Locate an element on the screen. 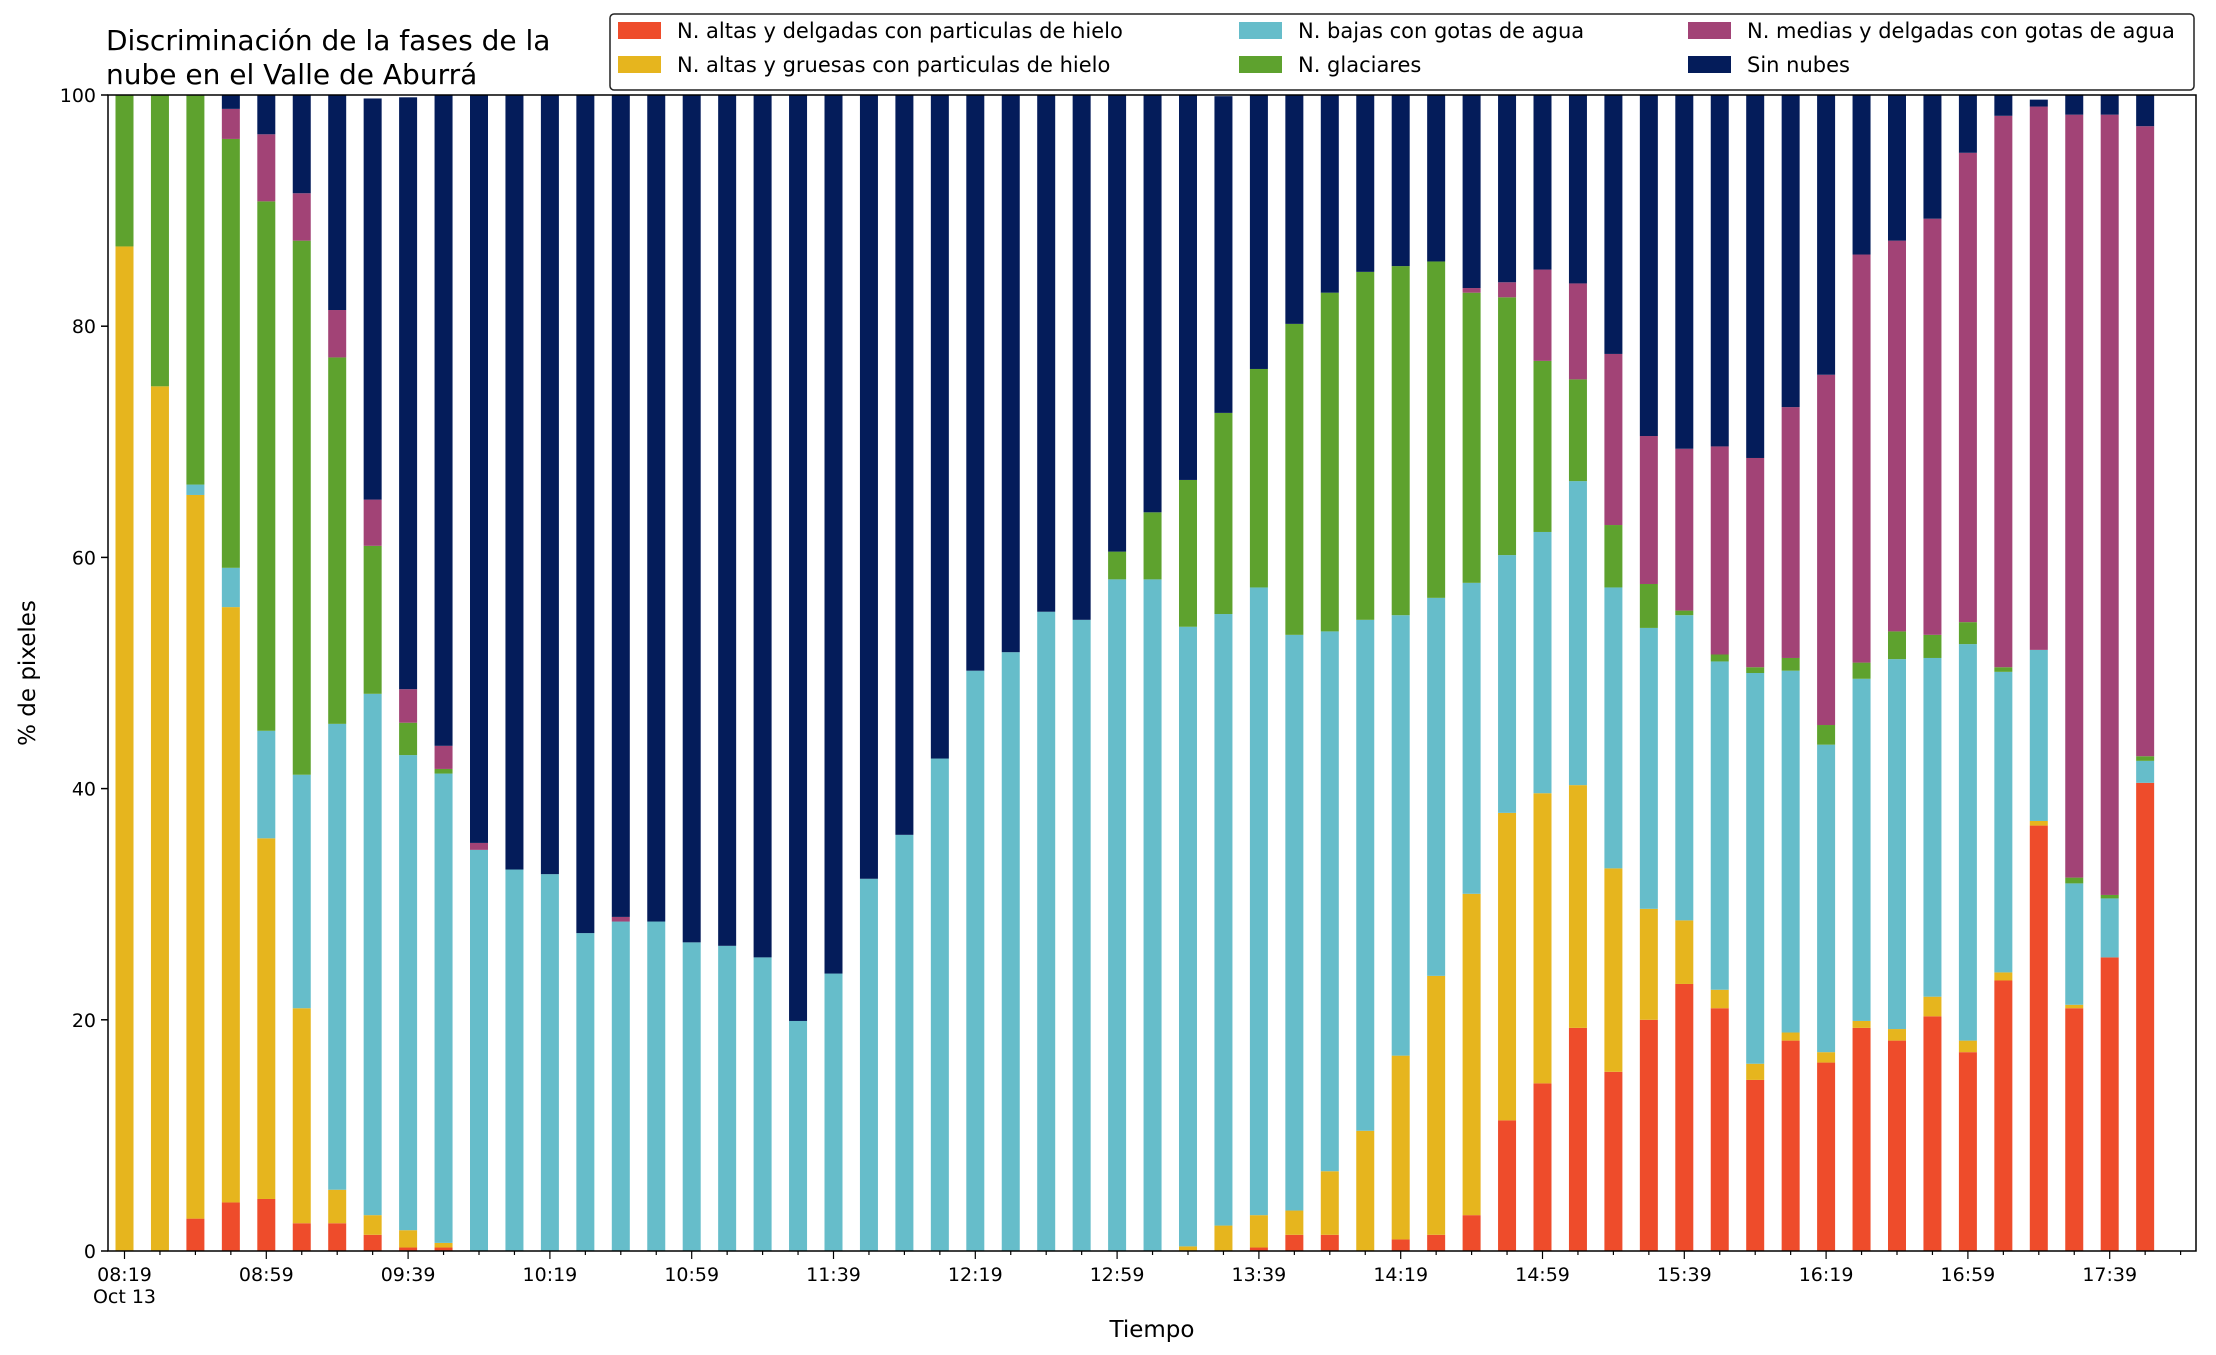 Image resolution: width=2216 pixels, height=1355 pixels. chart-title-line-2: nube en el Valle de Aburrá is located at coordinates (291, 74).